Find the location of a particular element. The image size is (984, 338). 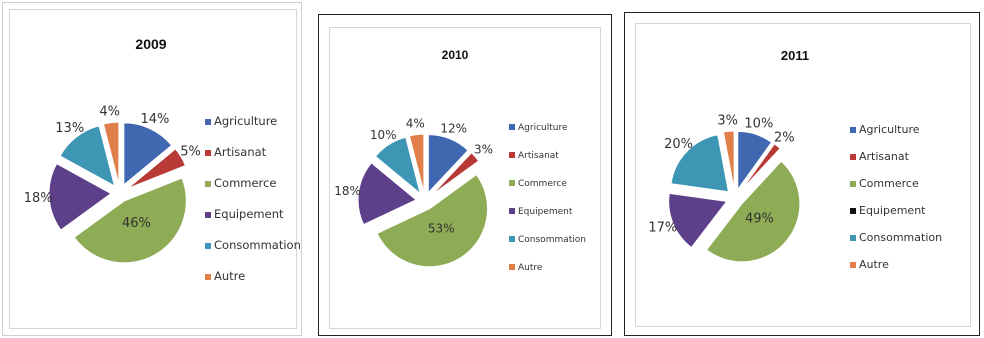

data-label-commerce: 46% is located at coordinates (136, 223).